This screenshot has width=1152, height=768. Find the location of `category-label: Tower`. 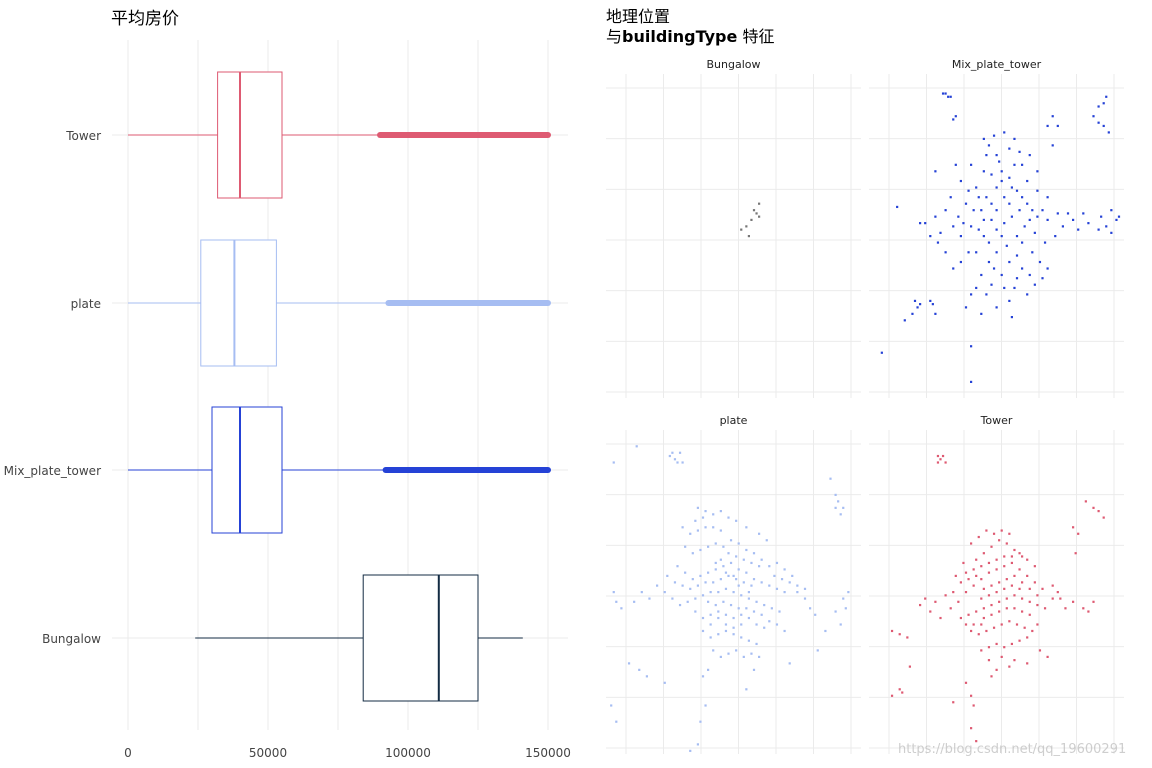

category-label: Tower is located at coordinates (83, 136).